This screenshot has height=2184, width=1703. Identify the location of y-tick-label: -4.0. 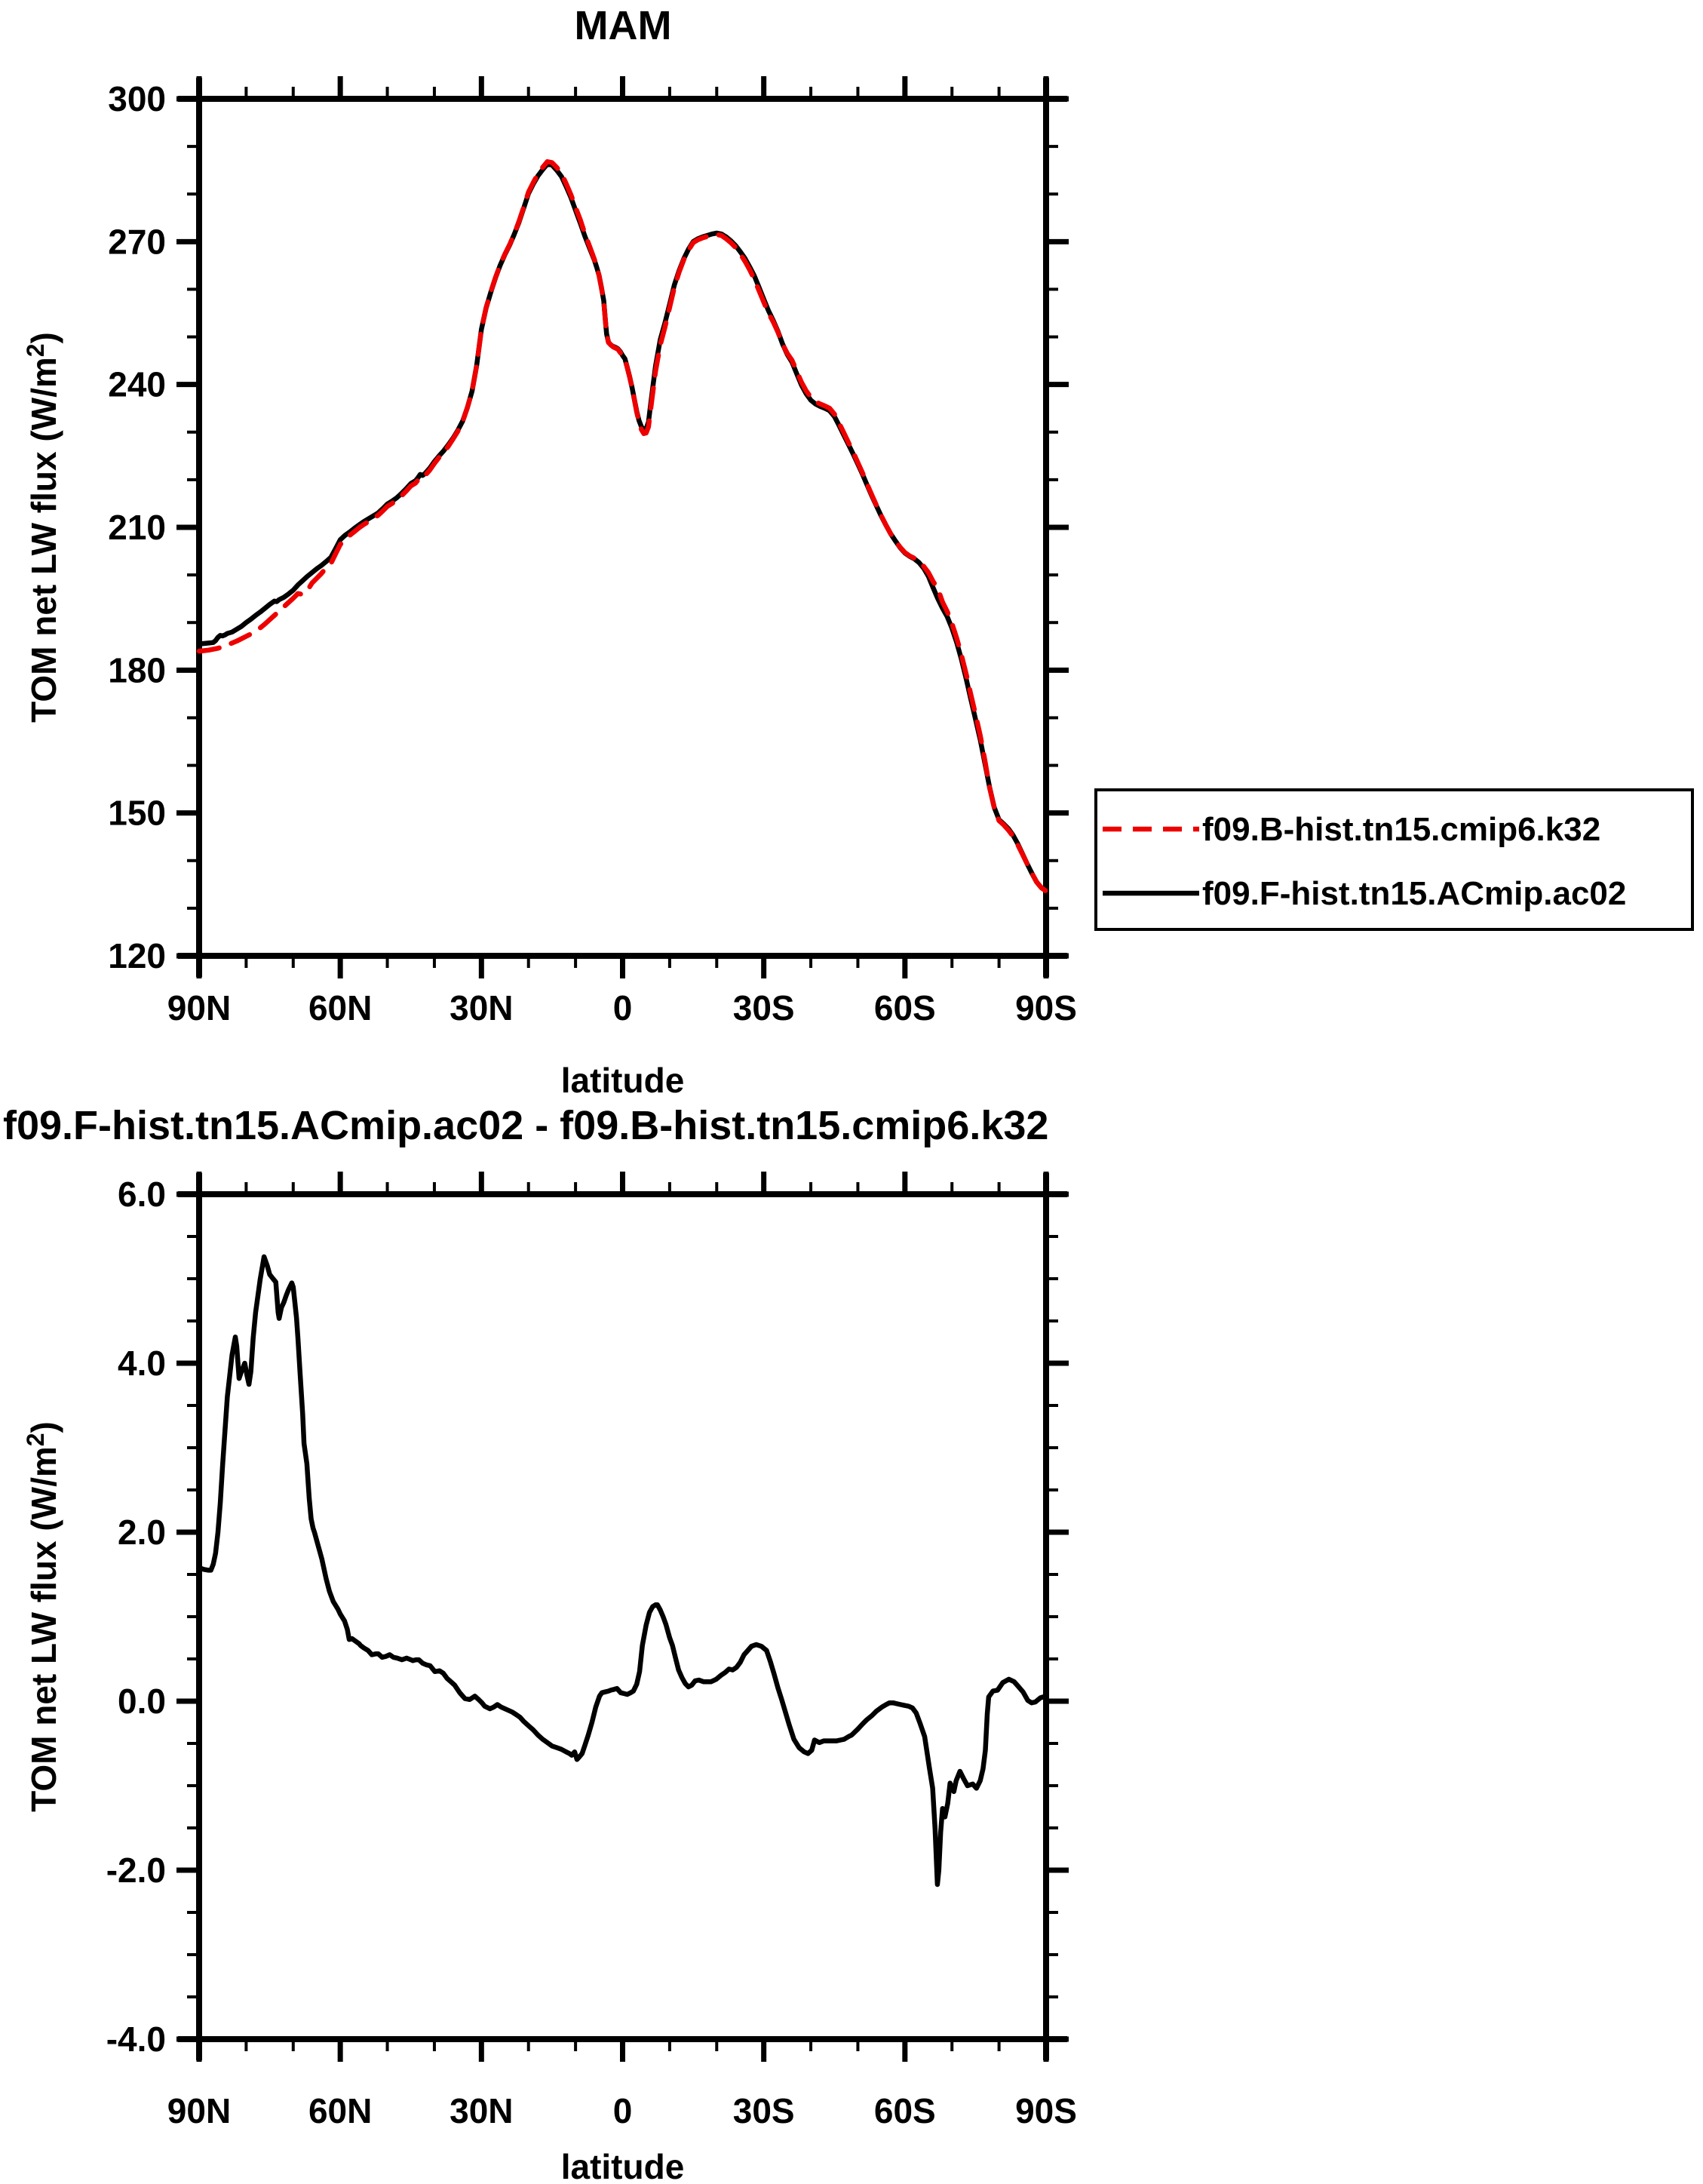
(136, 2039).